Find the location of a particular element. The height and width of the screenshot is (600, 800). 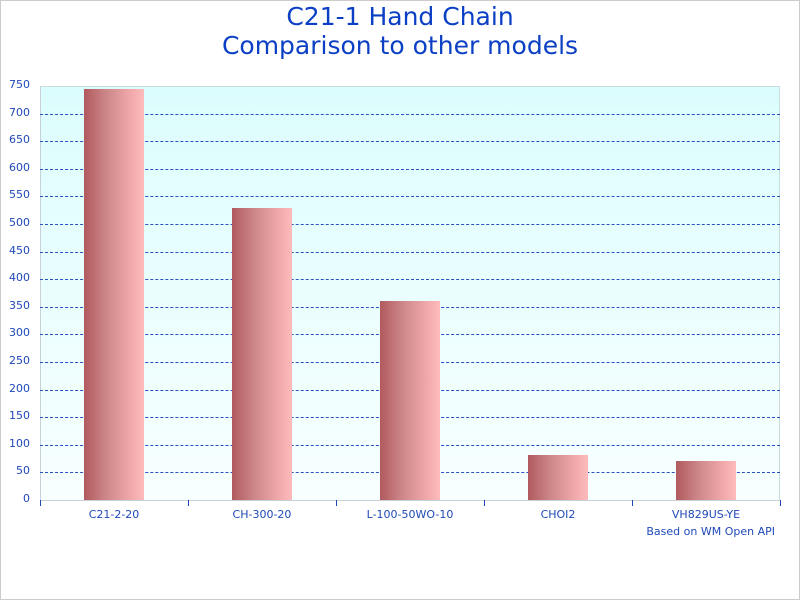

x-axis-line is located at coordinates (410, 500).